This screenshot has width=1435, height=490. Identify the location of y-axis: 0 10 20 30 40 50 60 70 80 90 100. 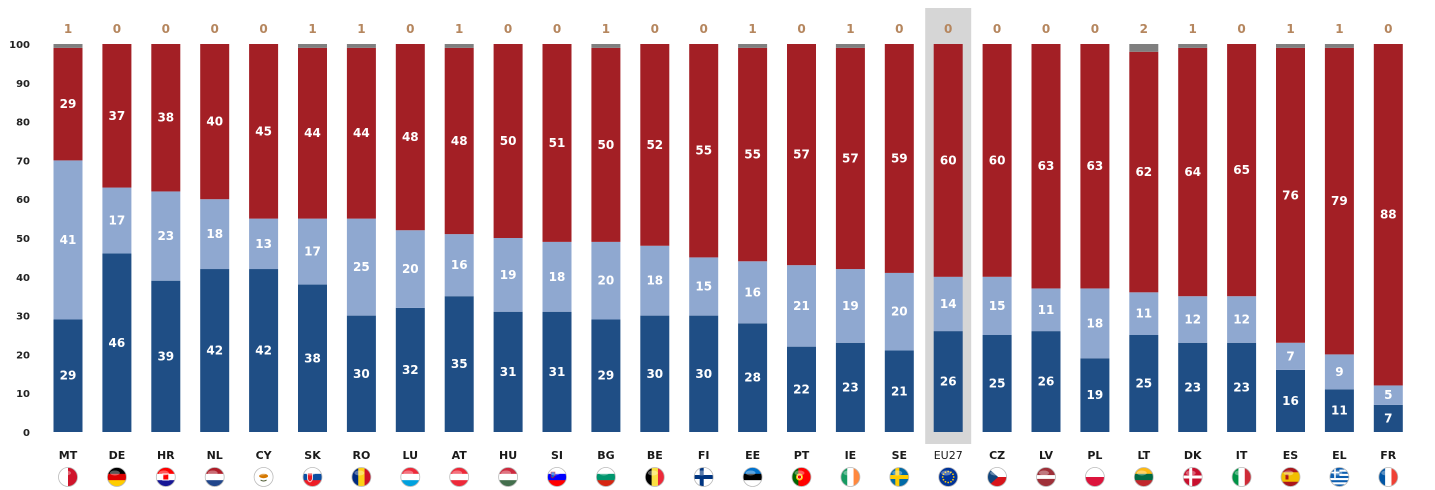
(19, 239).